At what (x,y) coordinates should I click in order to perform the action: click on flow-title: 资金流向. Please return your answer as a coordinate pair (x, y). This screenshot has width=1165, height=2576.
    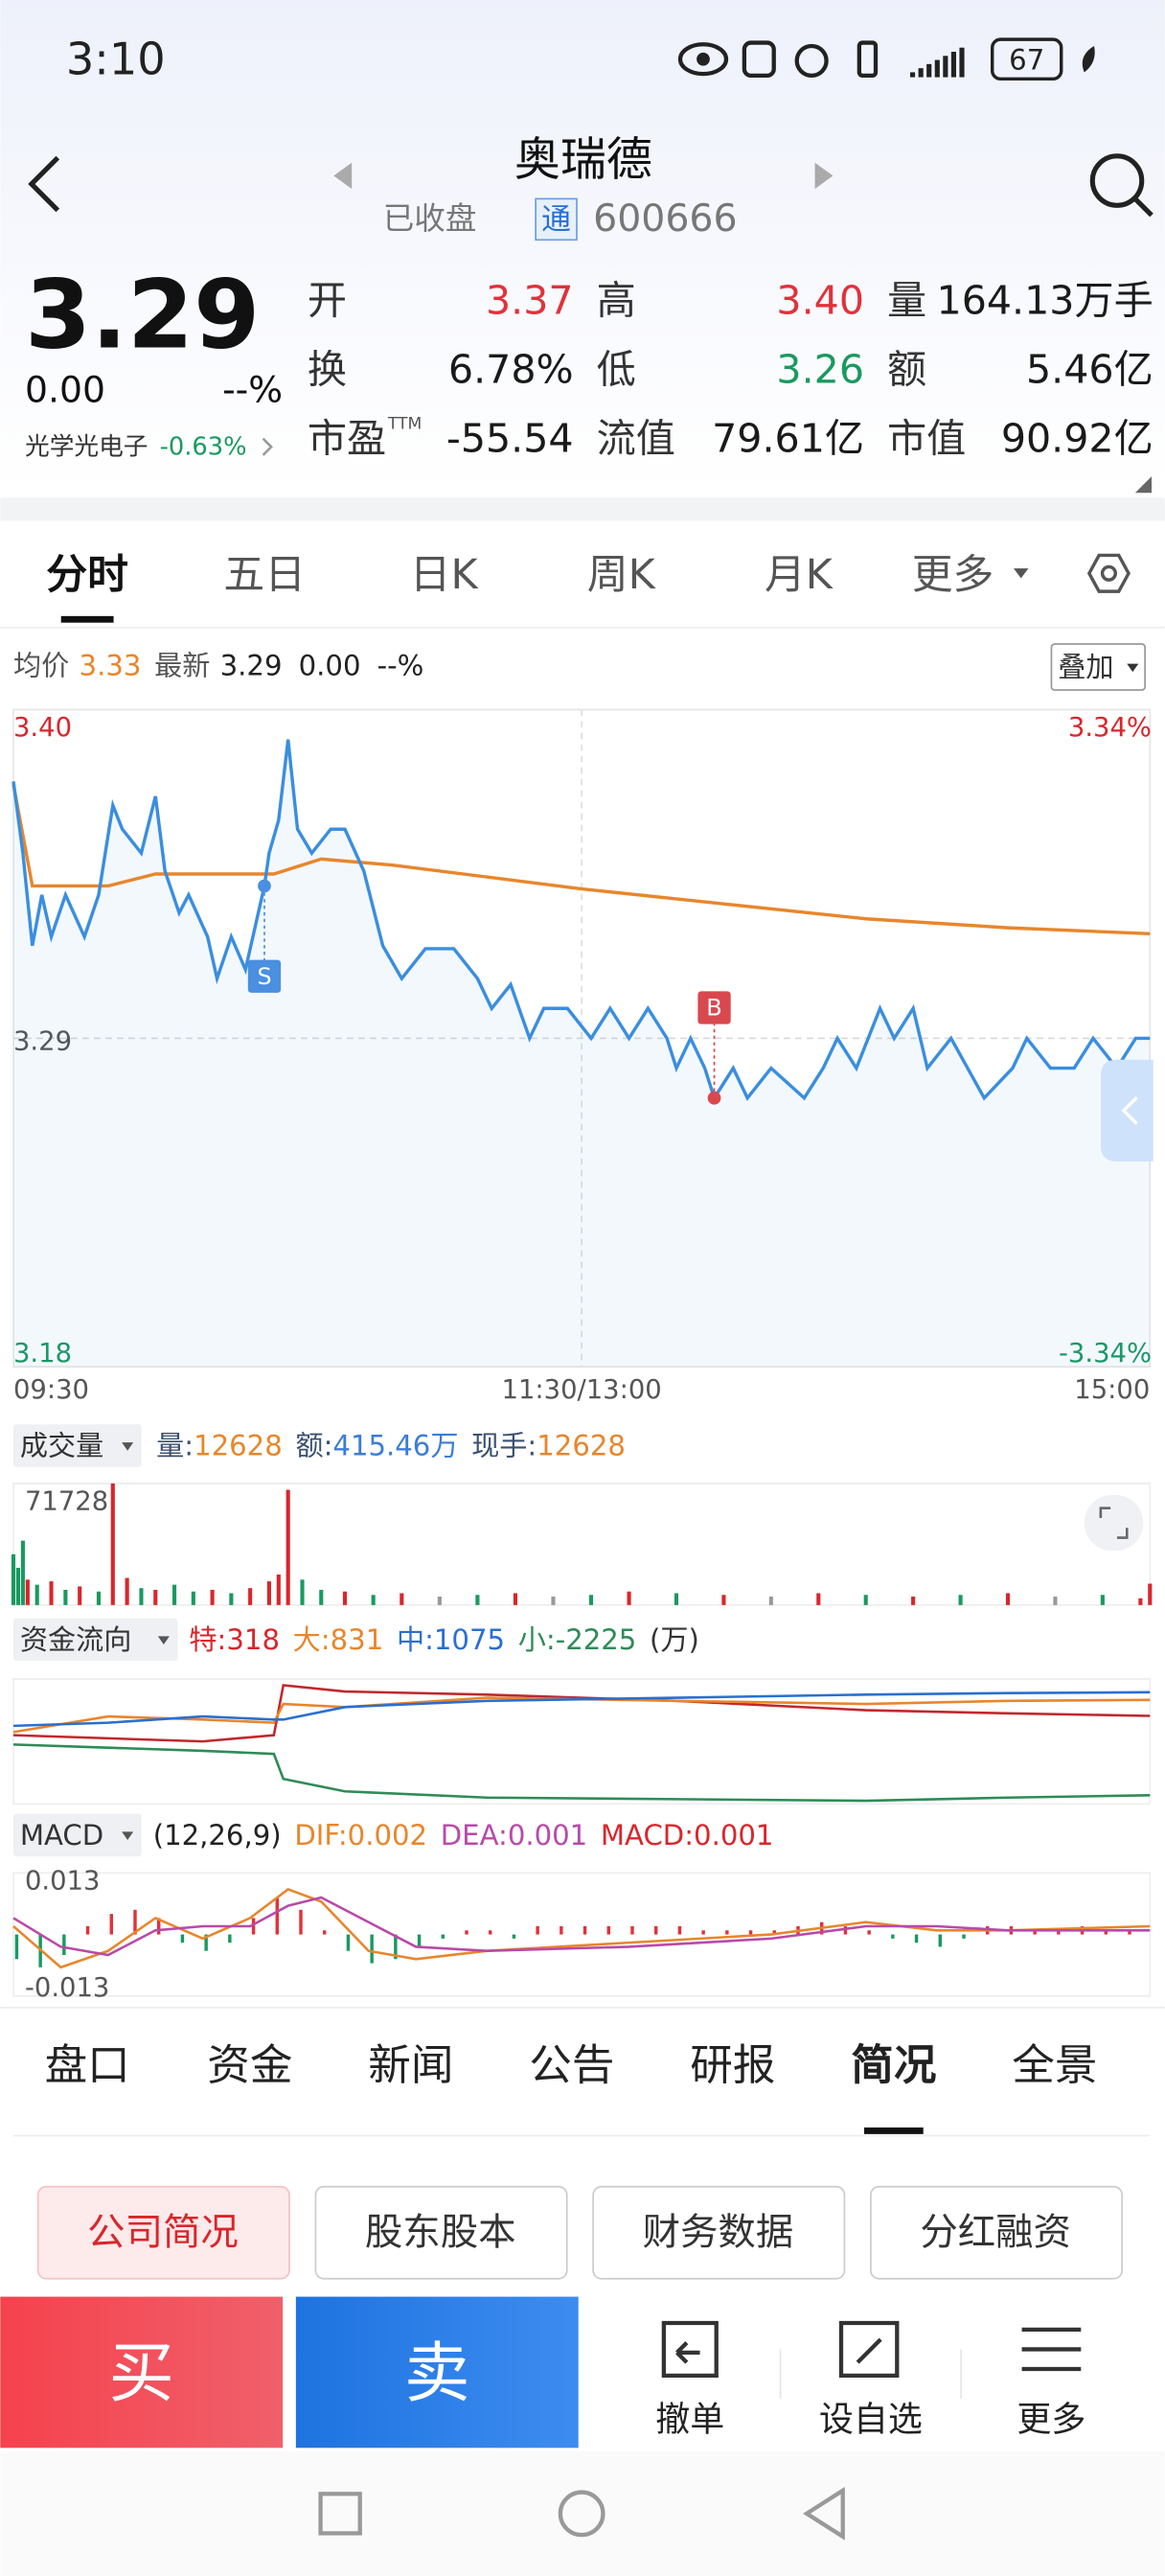
    Looking at the image, I should click on (75, 1639).